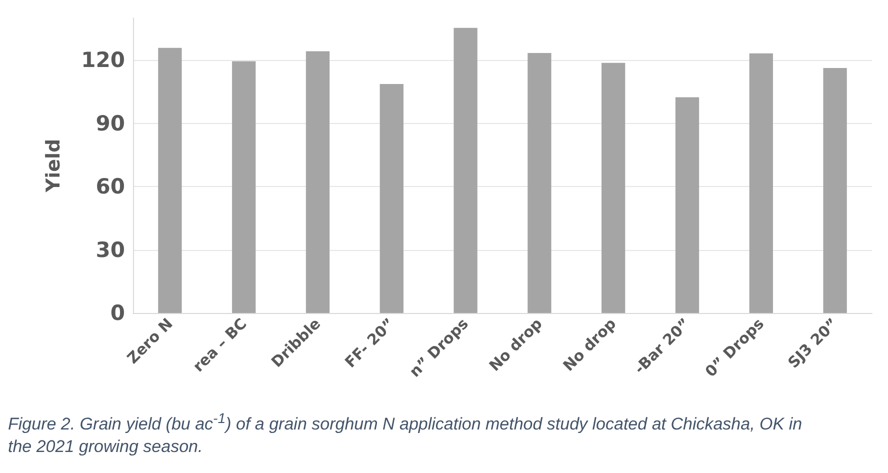 The image size is (888, 473). Describe the element at coordinates (53, 166) in the screenshot. I see `y-axis-title: Yield` at that location.